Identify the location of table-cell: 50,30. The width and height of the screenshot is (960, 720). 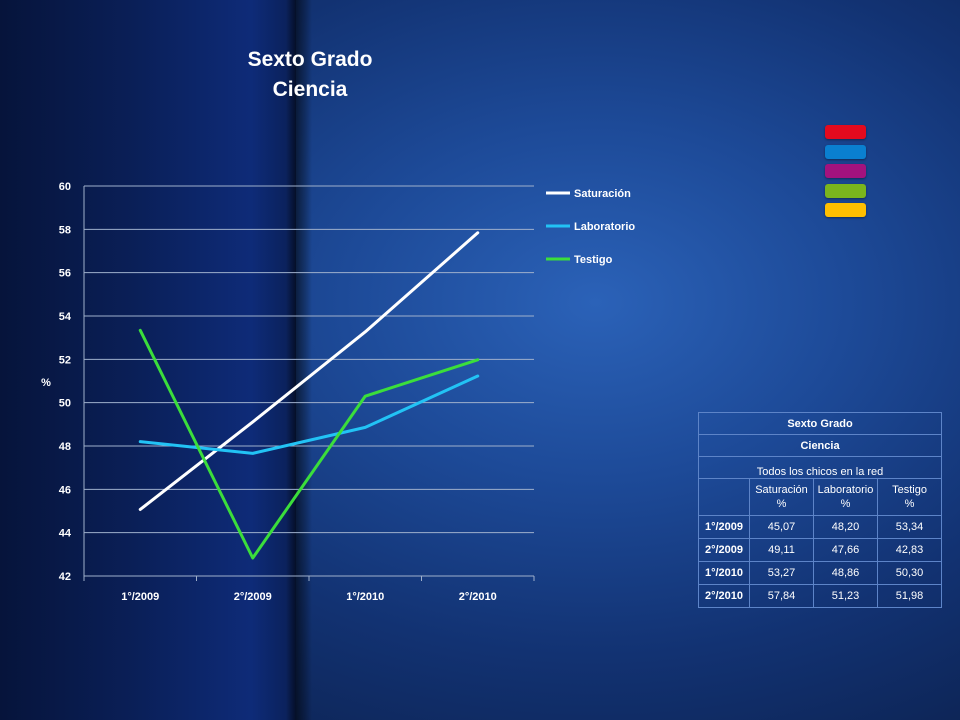
(909, 573).